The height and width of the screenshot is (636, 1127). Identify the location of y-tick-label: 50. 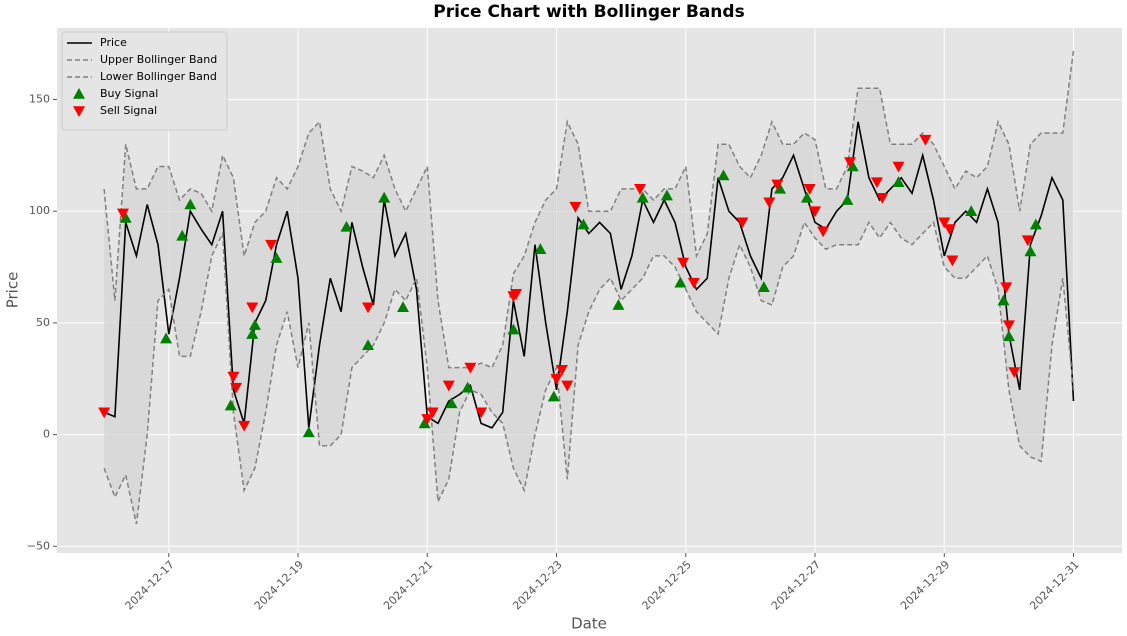
(43, 322).